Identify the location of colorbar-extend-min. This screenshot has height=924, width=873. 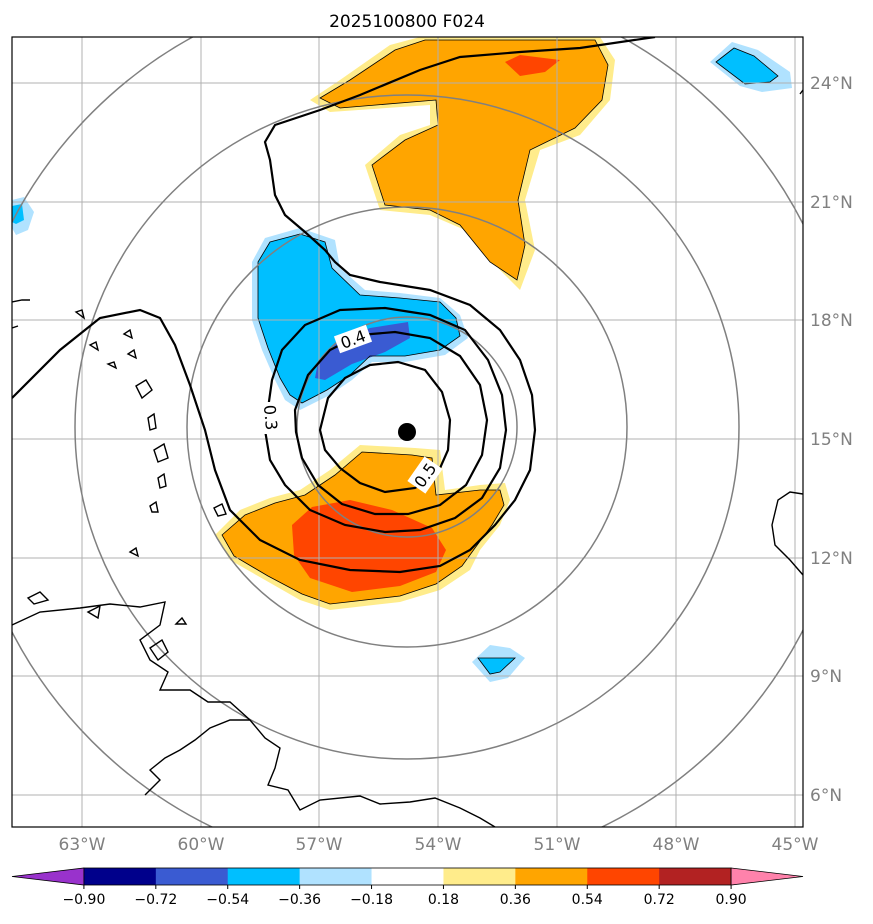
(48, 876).